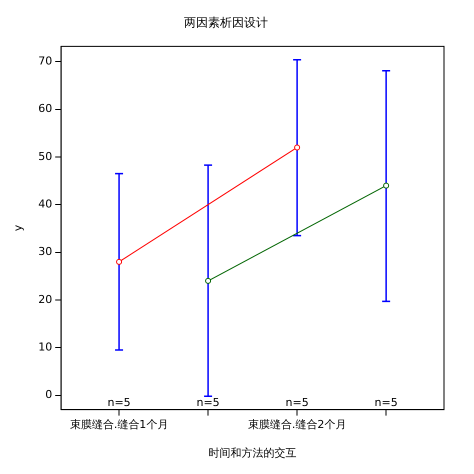 The image size is (474, 474). What do you see at coordinates (45, 204) in the screenshot?
I see `y-tick-label: 40` at bounding box center [45, 204].